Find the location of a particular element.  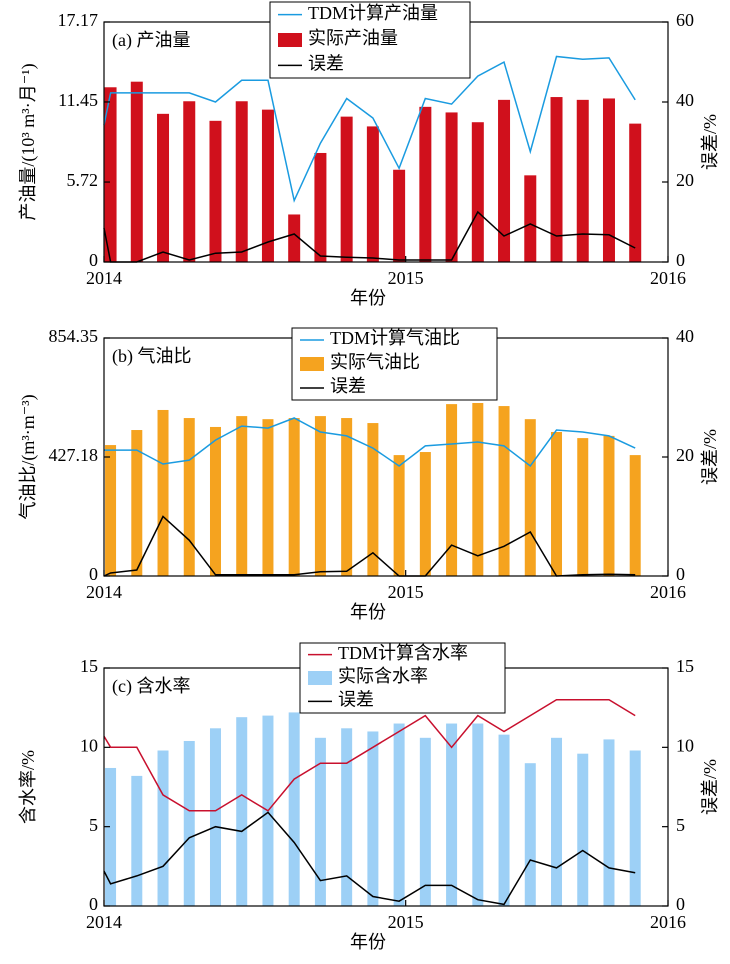

panel-label: (b) 气油比 is located at coordinates (152, 356).